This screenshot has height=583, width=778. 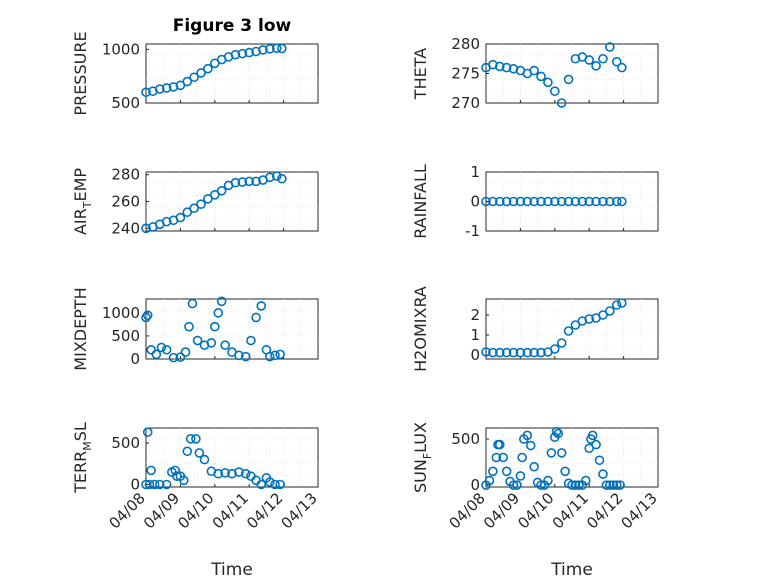 I want to click on y-tick-label: 270, so click(x=465, y=103).